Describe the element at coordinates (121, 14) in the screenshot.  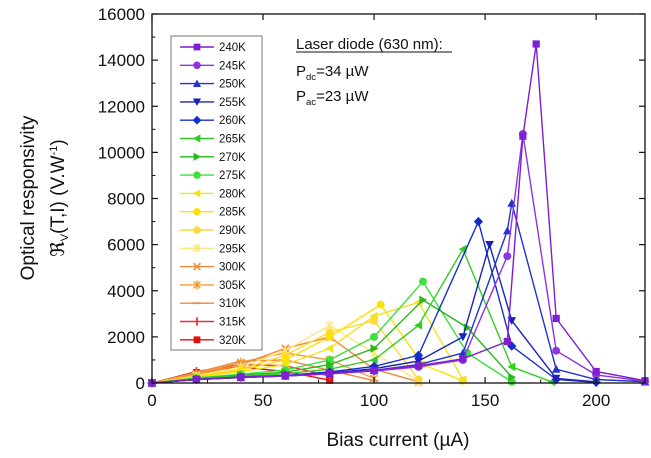
I see `y-tick-label: 16000` at that location.